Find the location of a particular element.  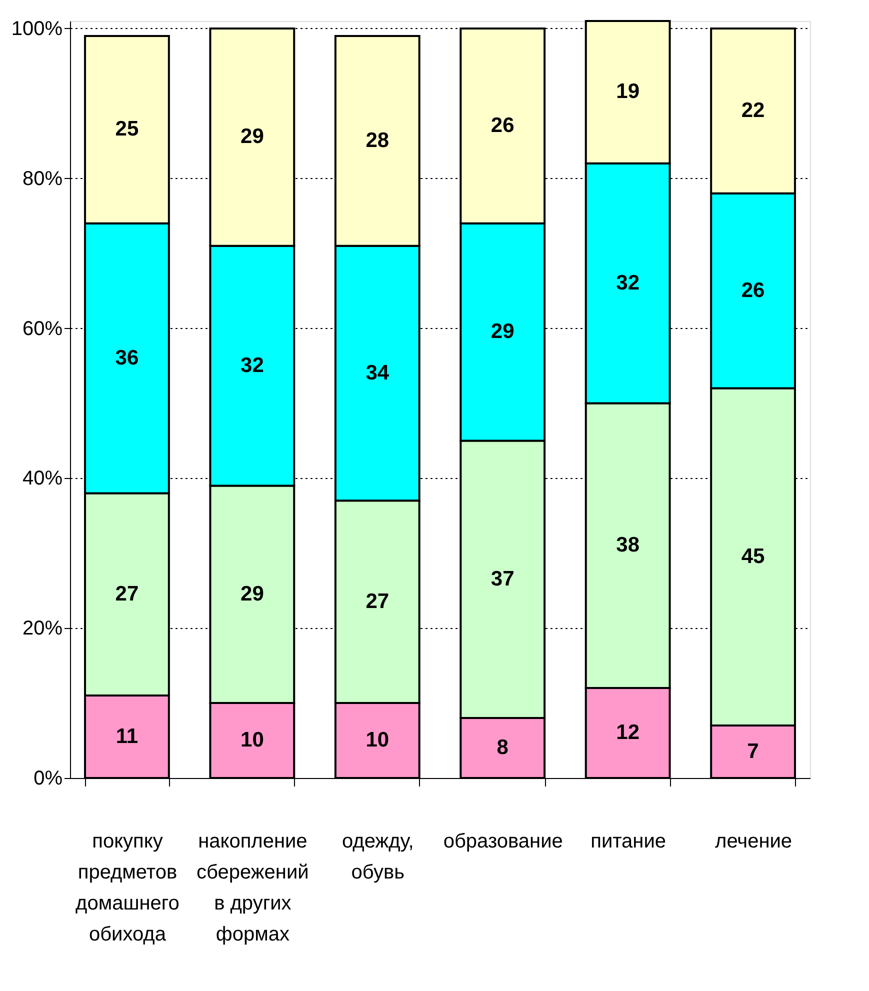

y-tick-label: 80% is located at coordinates (42, 179).